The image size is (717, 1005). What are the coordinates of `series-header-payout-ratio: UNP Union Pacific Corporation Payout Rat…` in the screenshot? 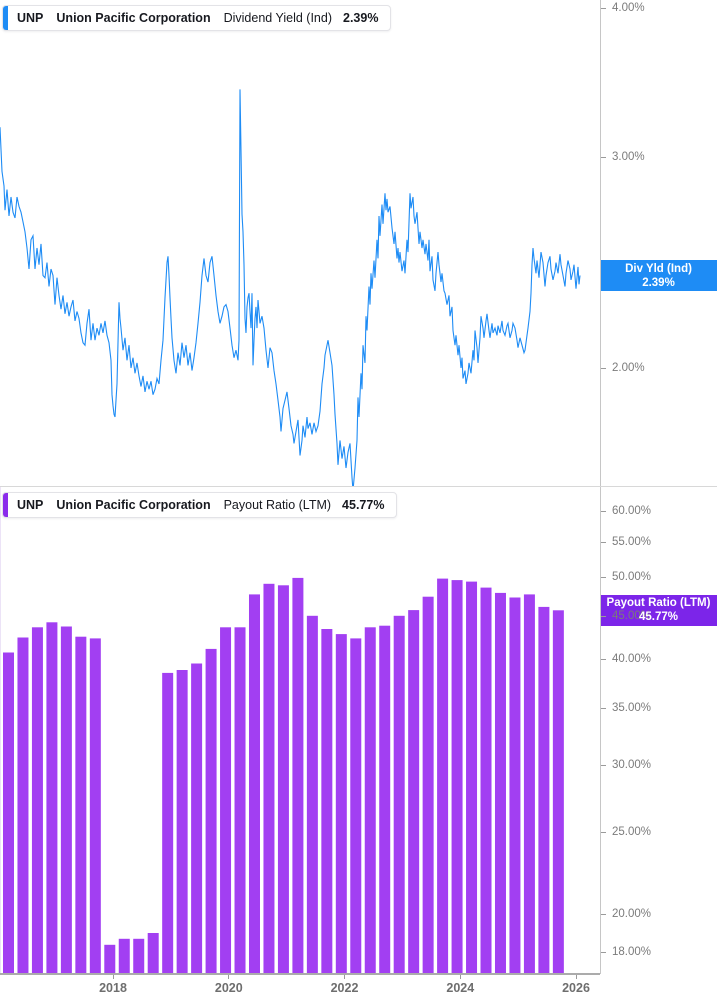 It's located at (200, 505).